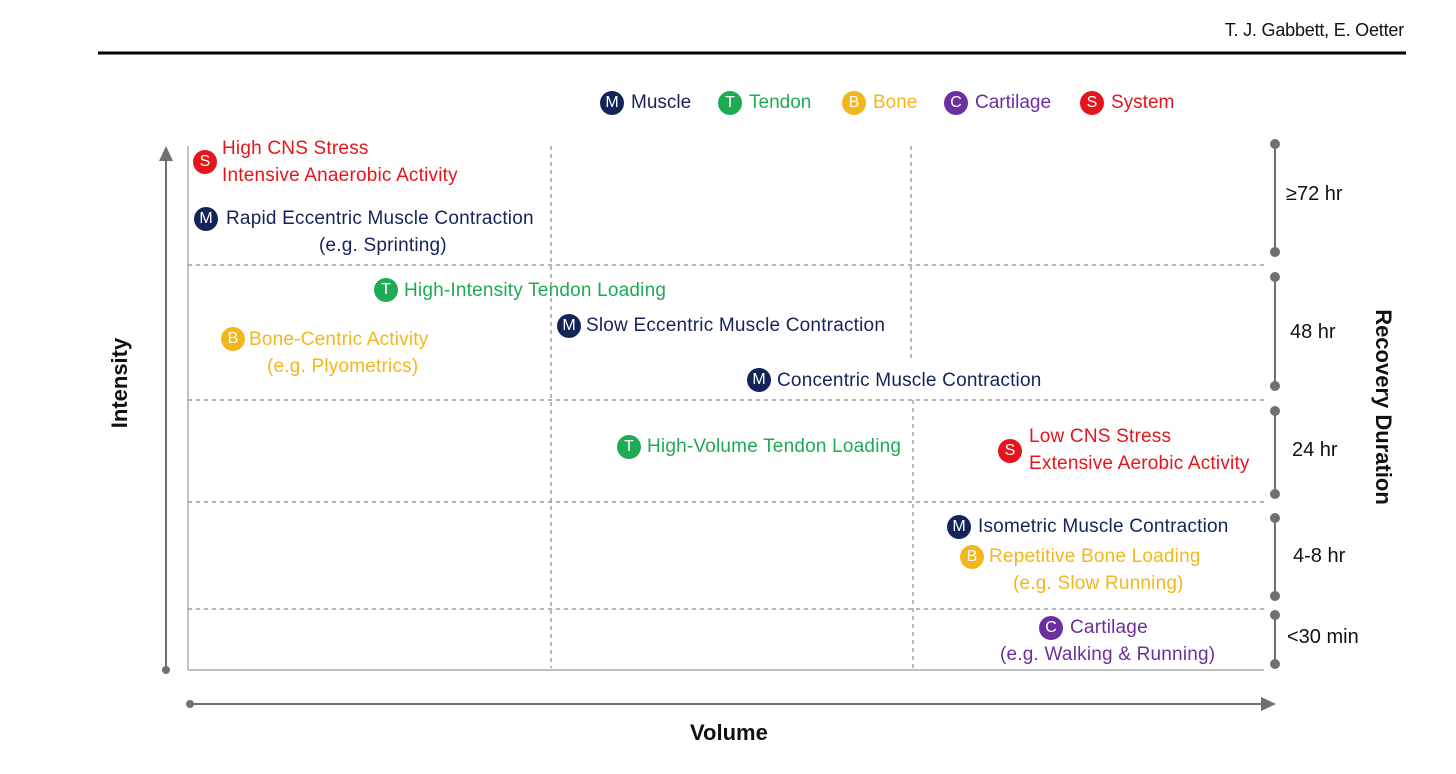 Image resolution: width=1456 pixels, height=774 pixels. I want to click on walking-running-example-label: (e.g. Walking & Running), so click(1108, 654).